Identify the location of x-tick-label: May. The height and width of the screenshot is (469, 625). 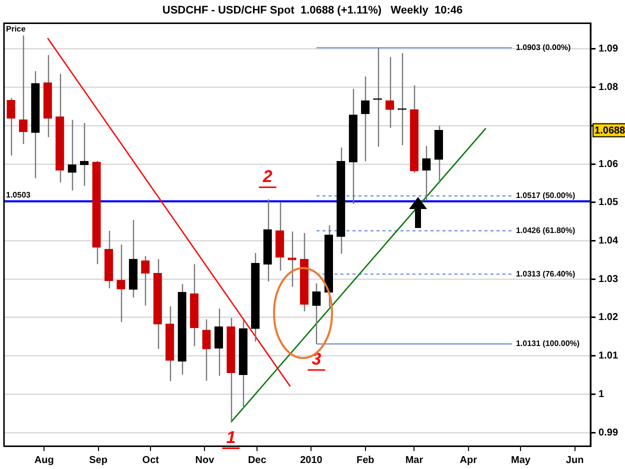
(520, 460).